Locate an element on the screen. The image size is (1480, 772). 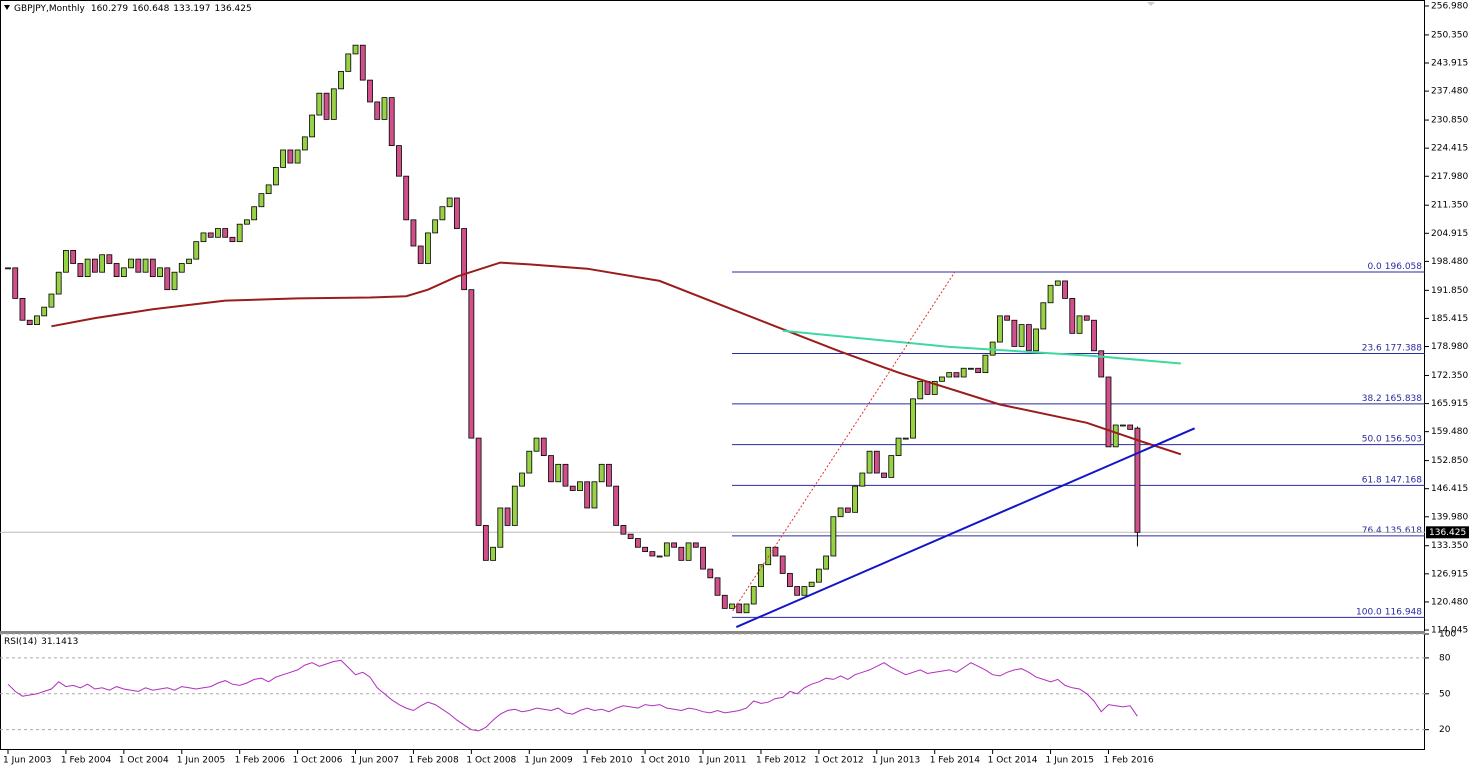
fib-label: 23.6 177.388 is located at coordinates (1392, 348).